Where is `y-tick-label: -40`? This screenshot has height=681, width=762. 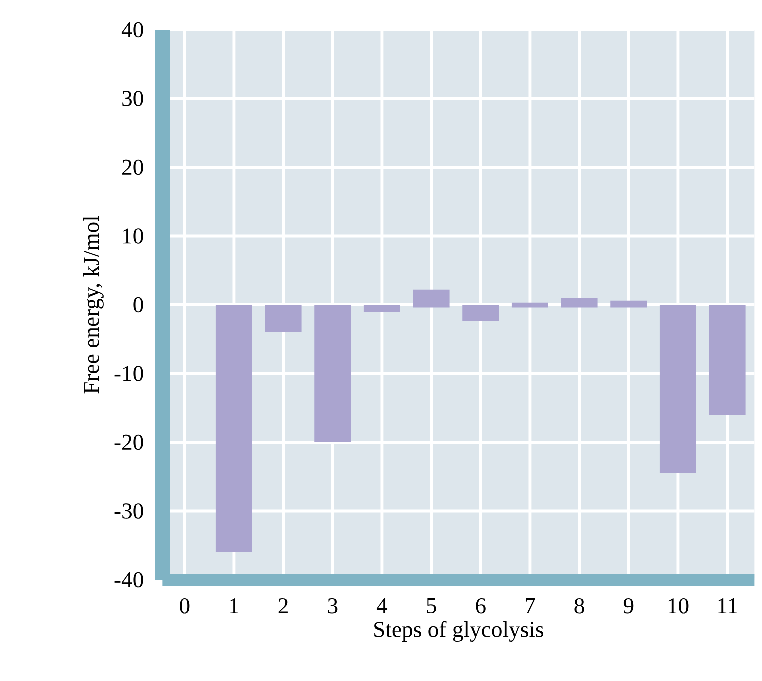
y-tick-label: -40 is located at coordinates (129, 580).